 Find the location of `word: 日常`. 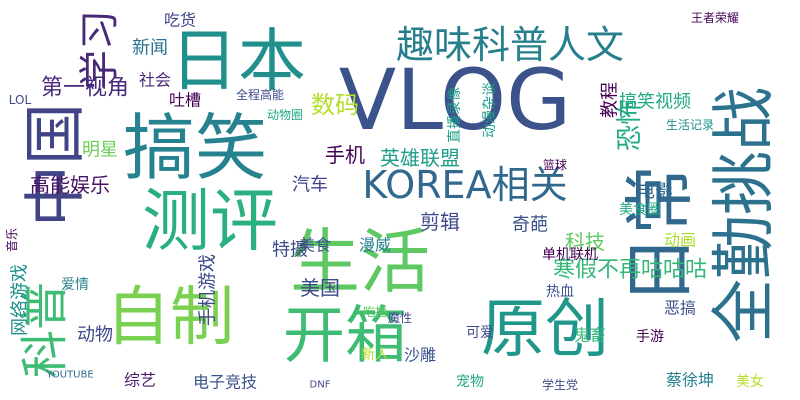

word: 日常 is located at coordinates (660, 235).